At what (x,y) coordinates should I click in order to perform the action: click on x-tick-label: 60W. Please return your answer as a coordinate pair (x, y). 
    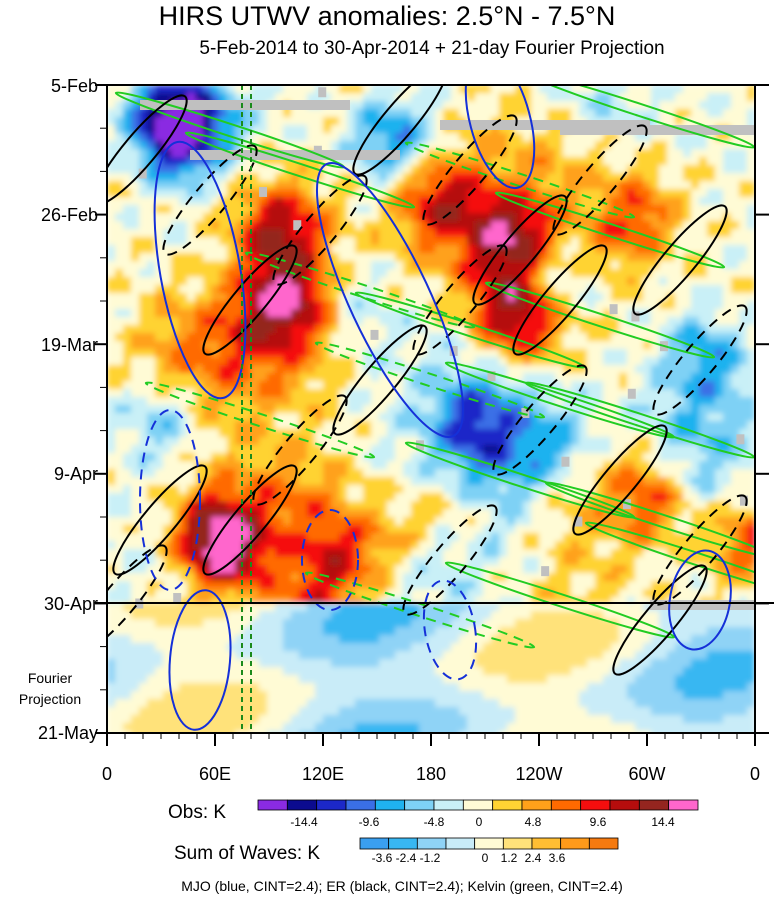
    Looking at the image, I should click on (647, 774).